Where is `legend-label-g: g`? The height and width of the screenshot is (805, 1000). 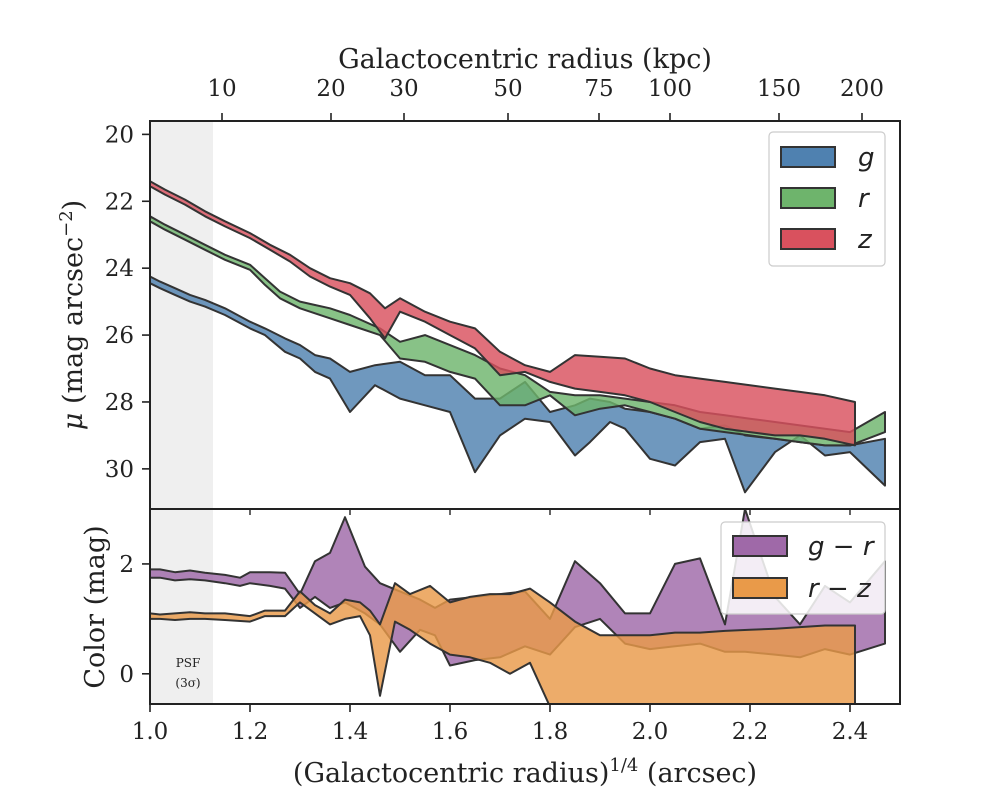
legend-label-g: g is located at coordinates (866, 158).